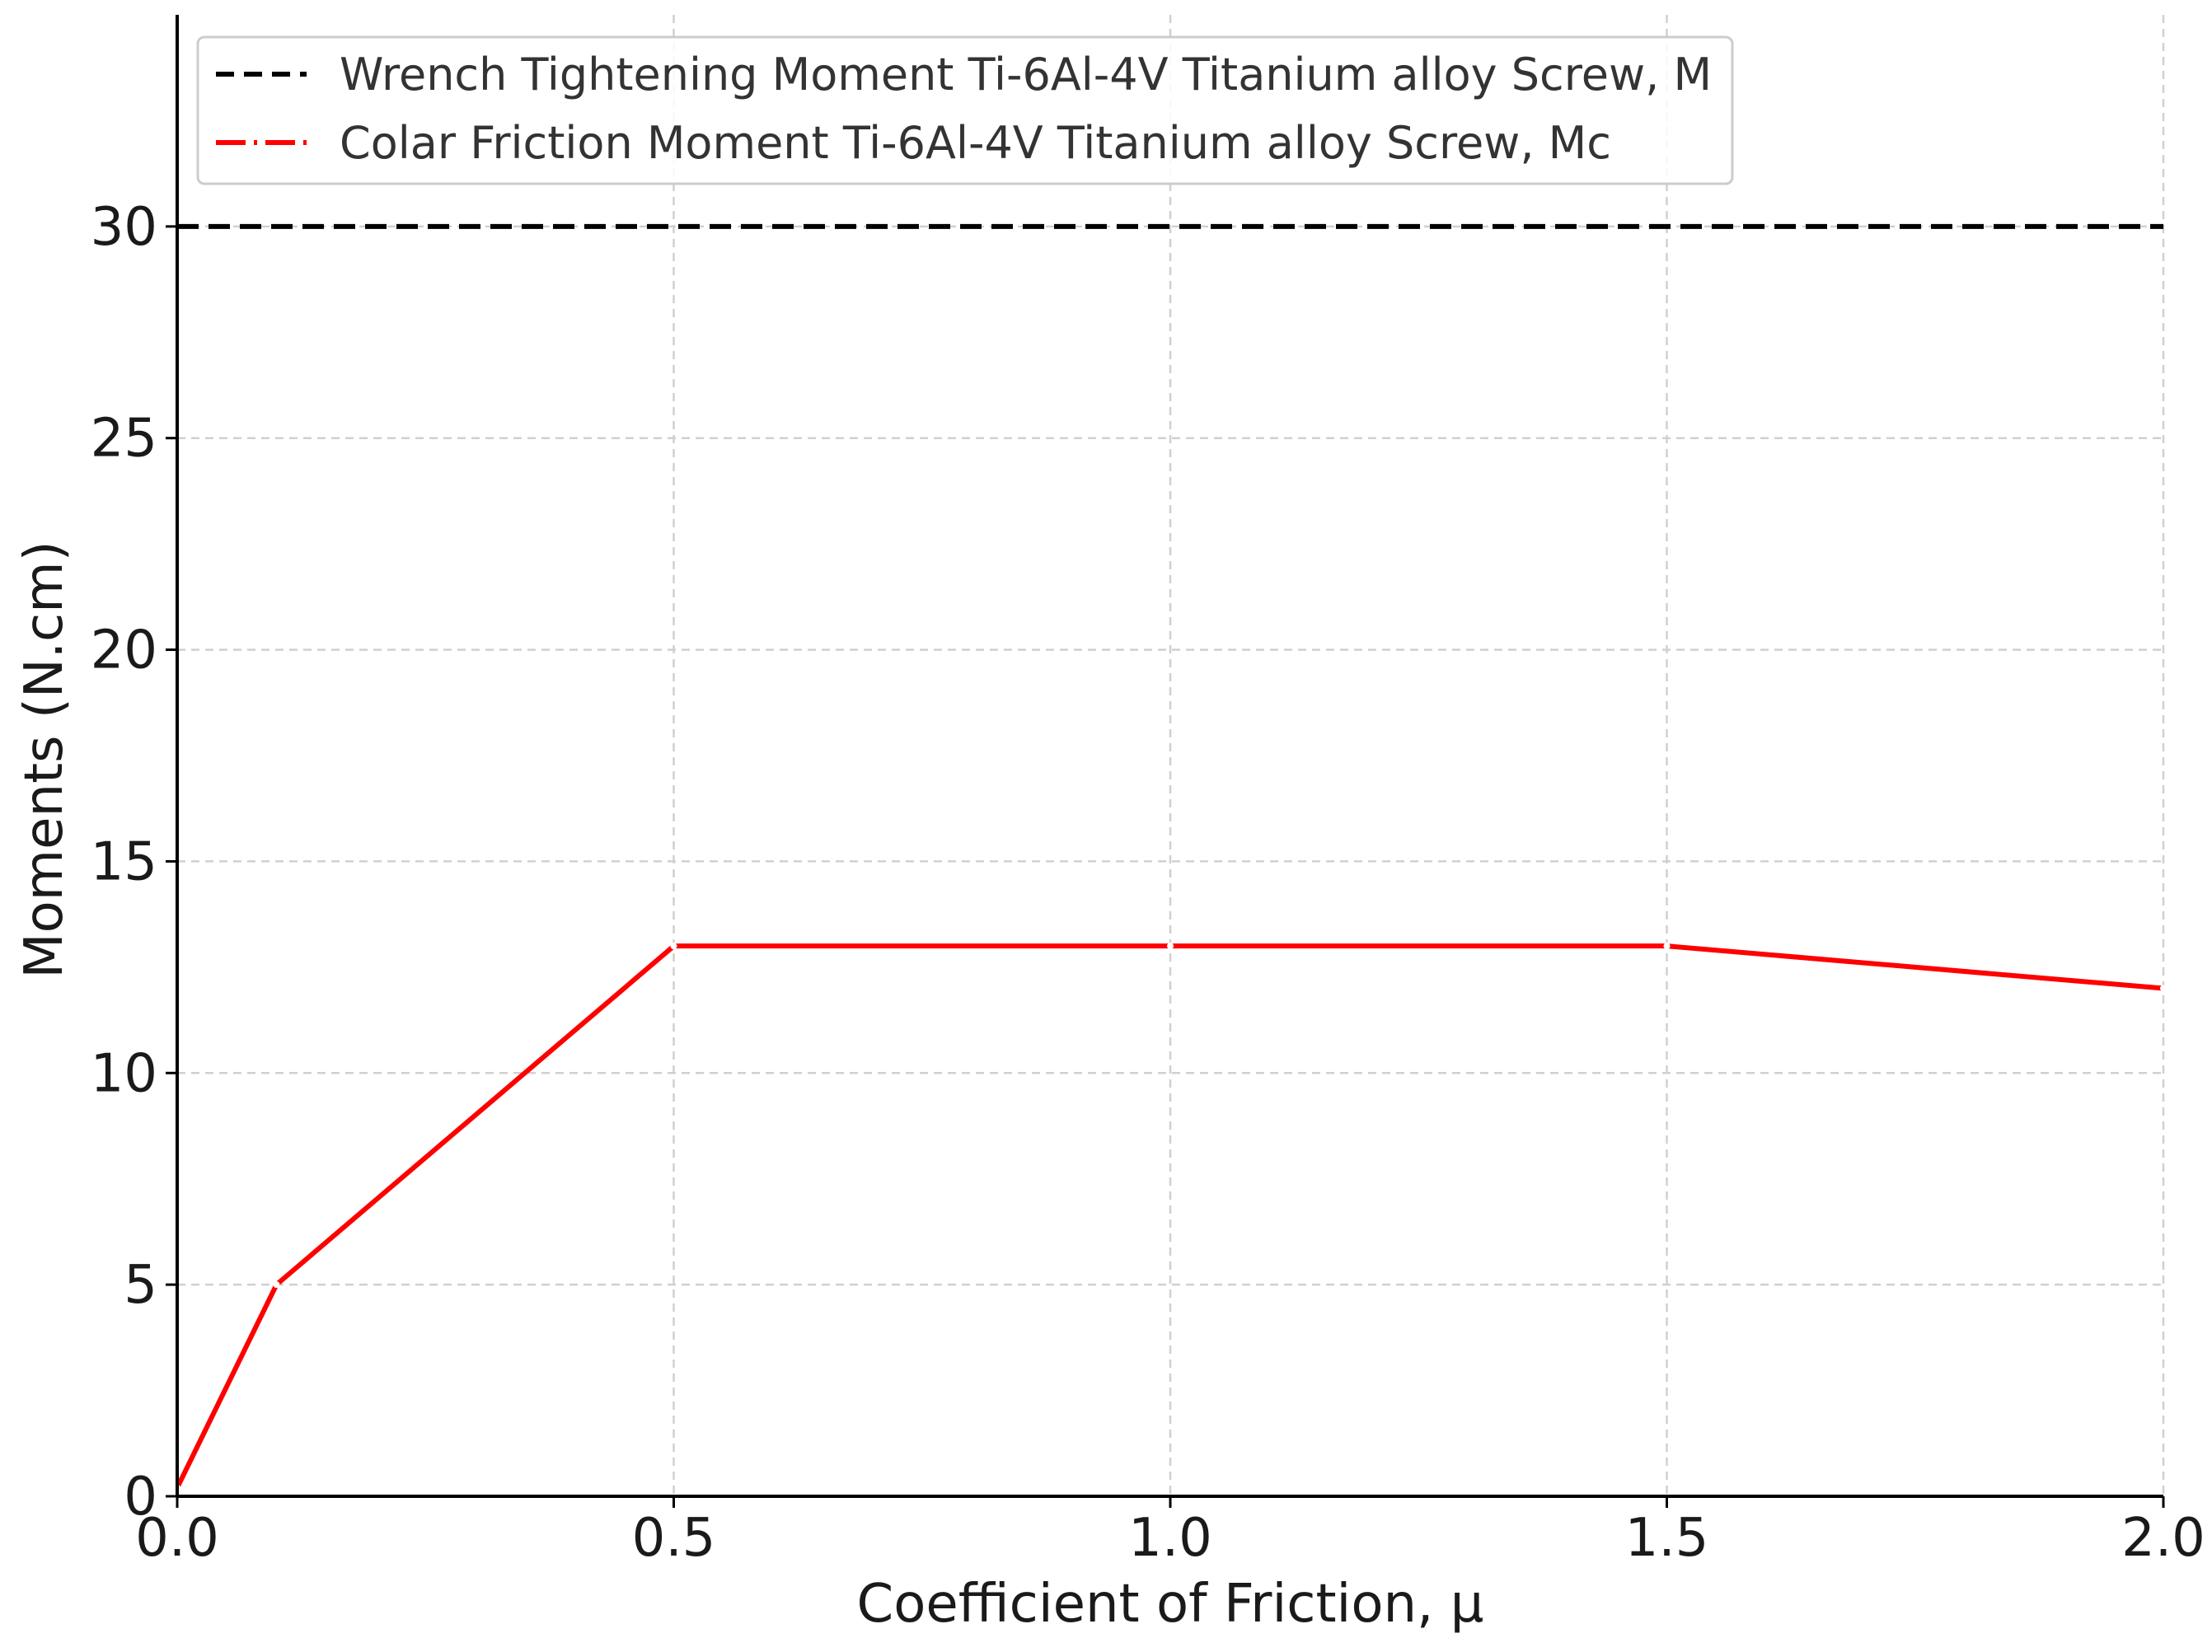  I want to click on y-tick-label: 0, so click(141, 1498).